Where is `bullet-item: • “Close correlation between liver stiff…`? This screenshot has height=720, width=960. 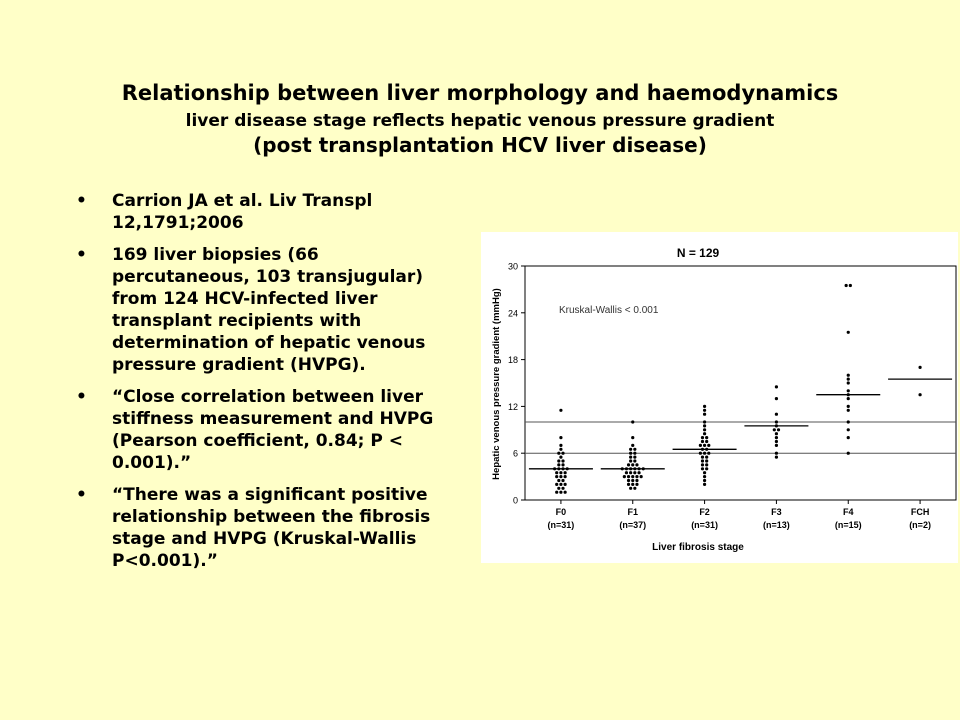 bullet-item: • “Close correlation between liver stiff… is located at coordinates (266, 430).